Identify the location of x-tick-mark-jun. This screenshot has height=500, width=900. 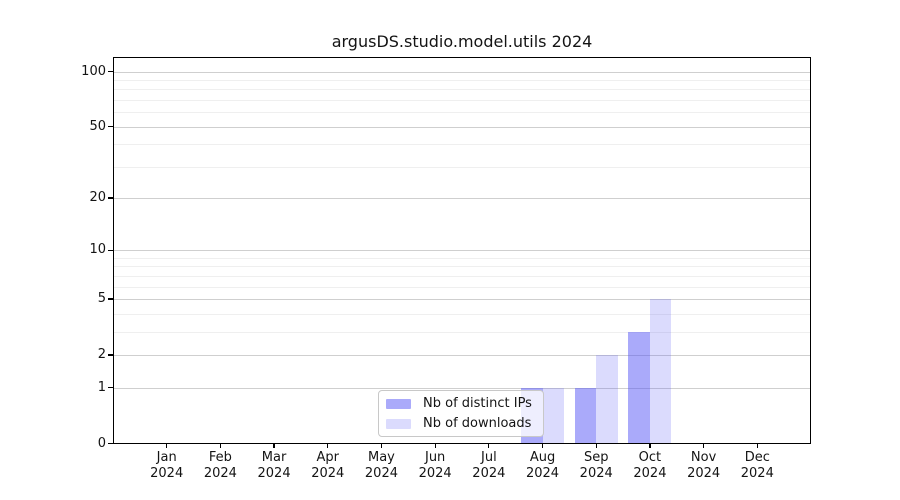
(435, 445).